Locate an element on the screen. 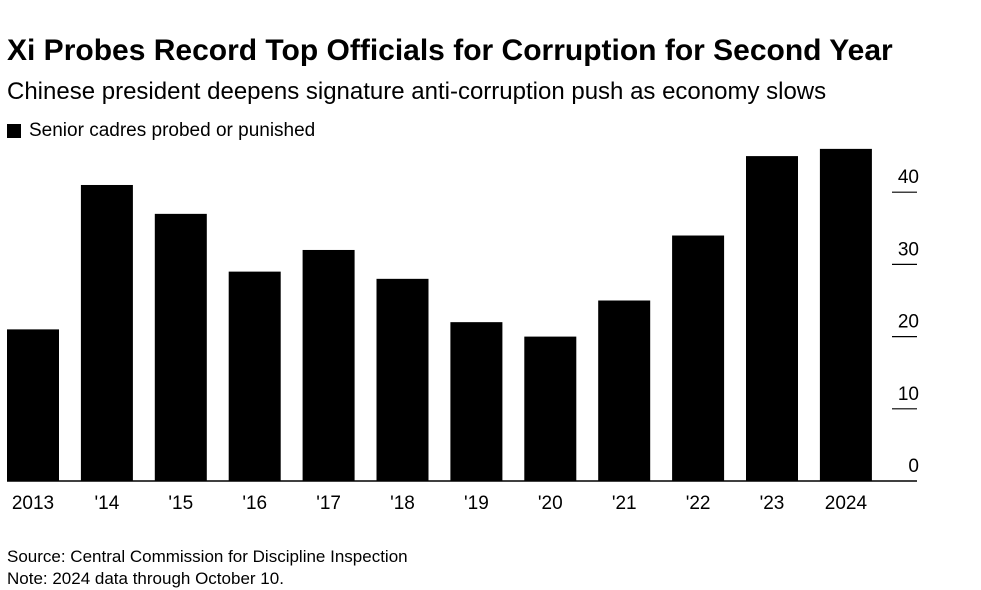 This screenshot has width=981, height=590. x-tick-label: 2024 is located at coordinates (846, 503).